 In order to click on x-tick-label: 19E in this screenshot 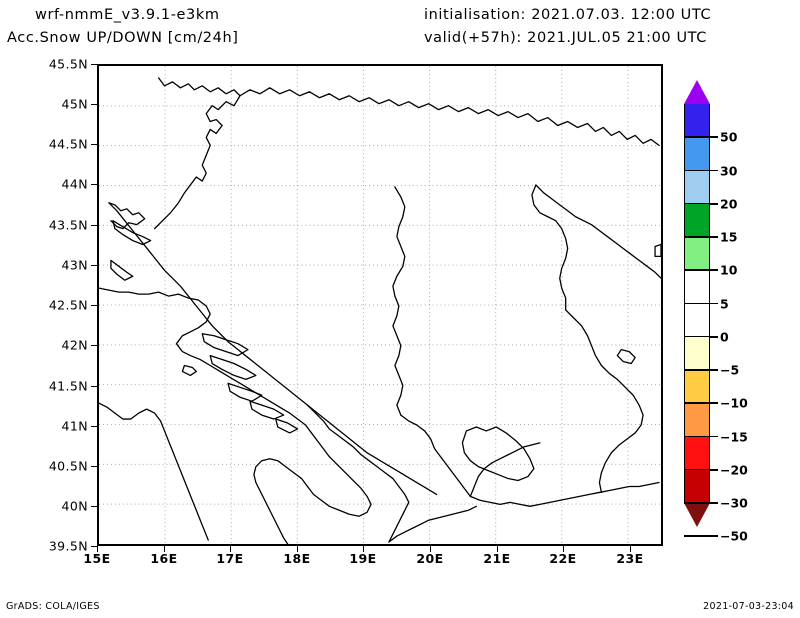, I will do `click(363, 558)`.